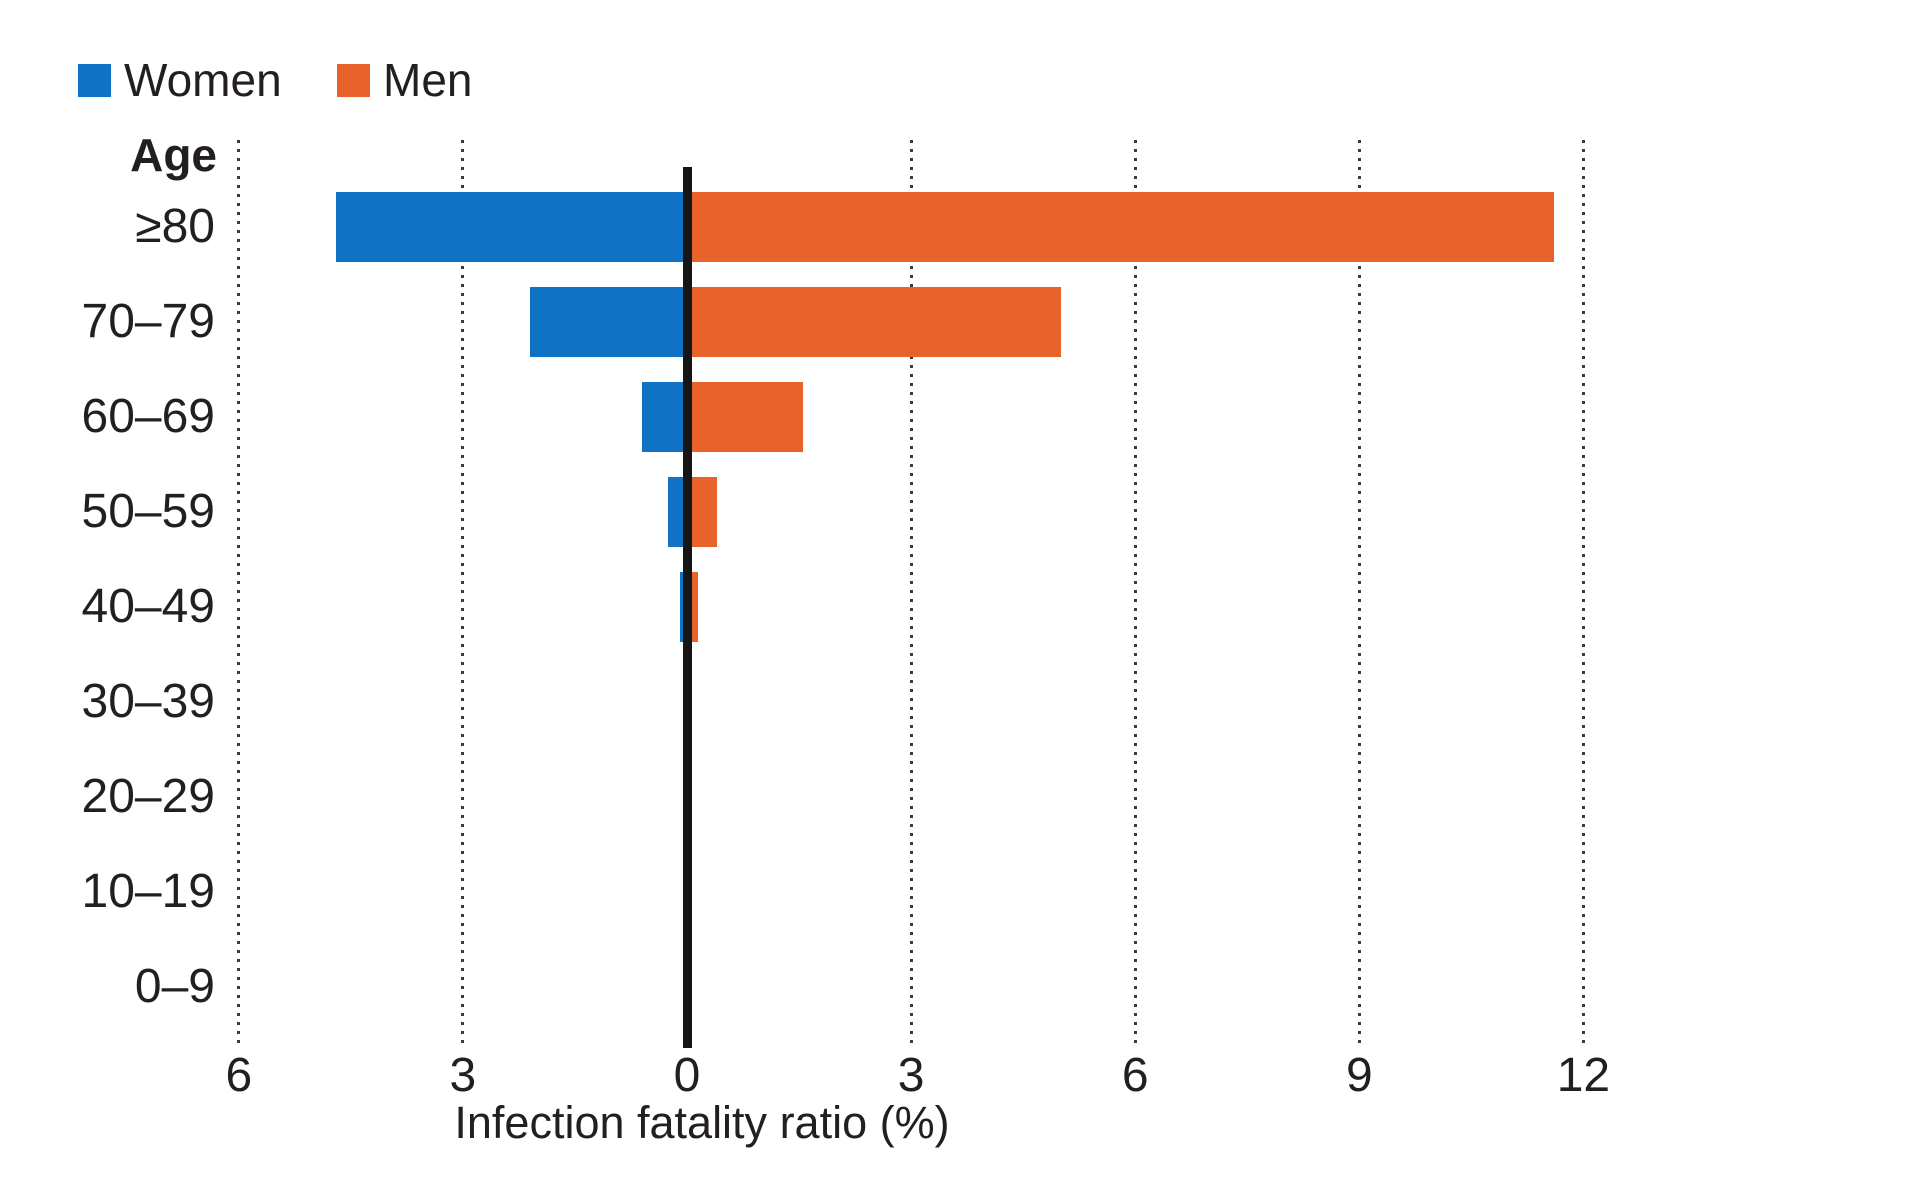 The width and height of the screenshot is (1920, 1201). What do you see at coordinates (148, 606) in the screenshot?
I see `age-label: 40–49` at bounding box center [148, 606].